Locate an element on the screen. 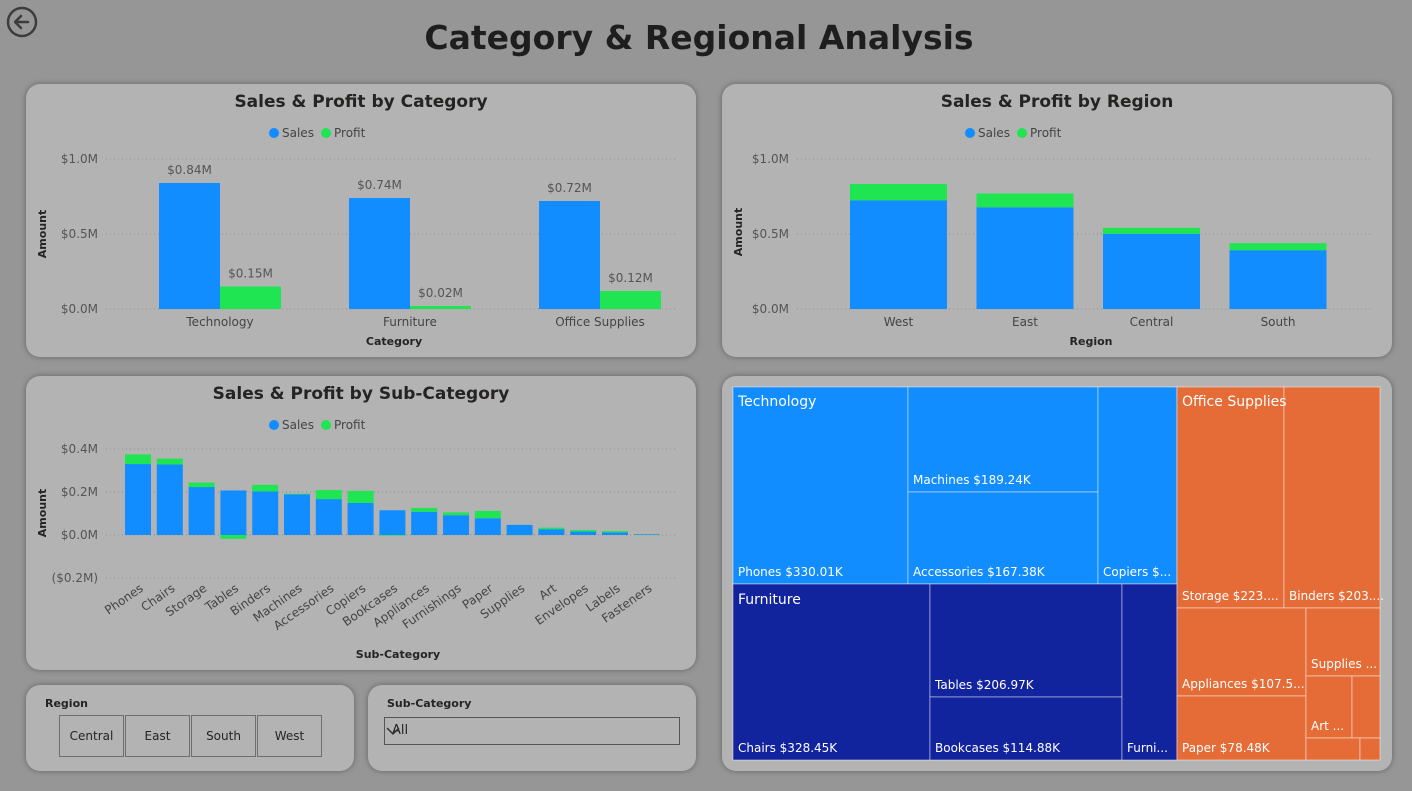  subcategory-dropdown-value: All is located at coordinates (400, 730).